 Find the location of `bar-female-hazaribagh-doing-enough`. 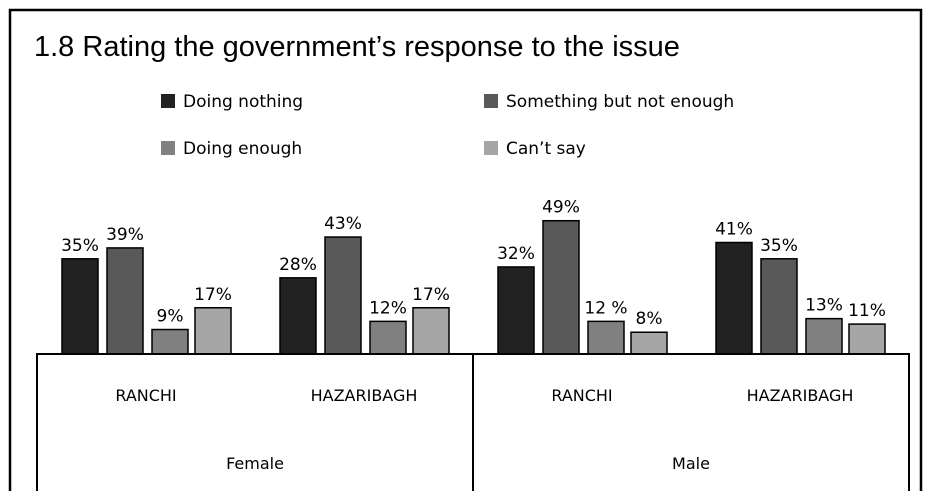

bar-female-hazaribagh-doing-enough is located at coordinates (388, 337).